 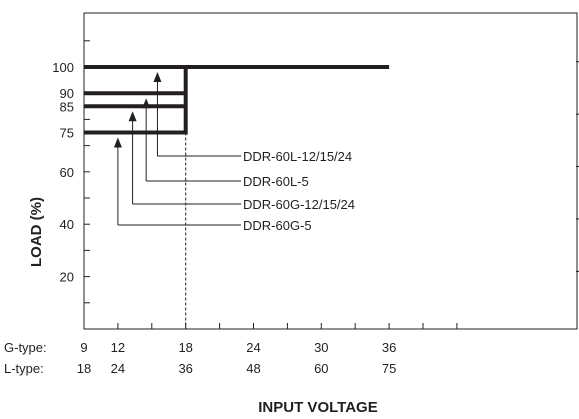 I want to click on y-tick-label-75: 75, so click(x=67, y=133).